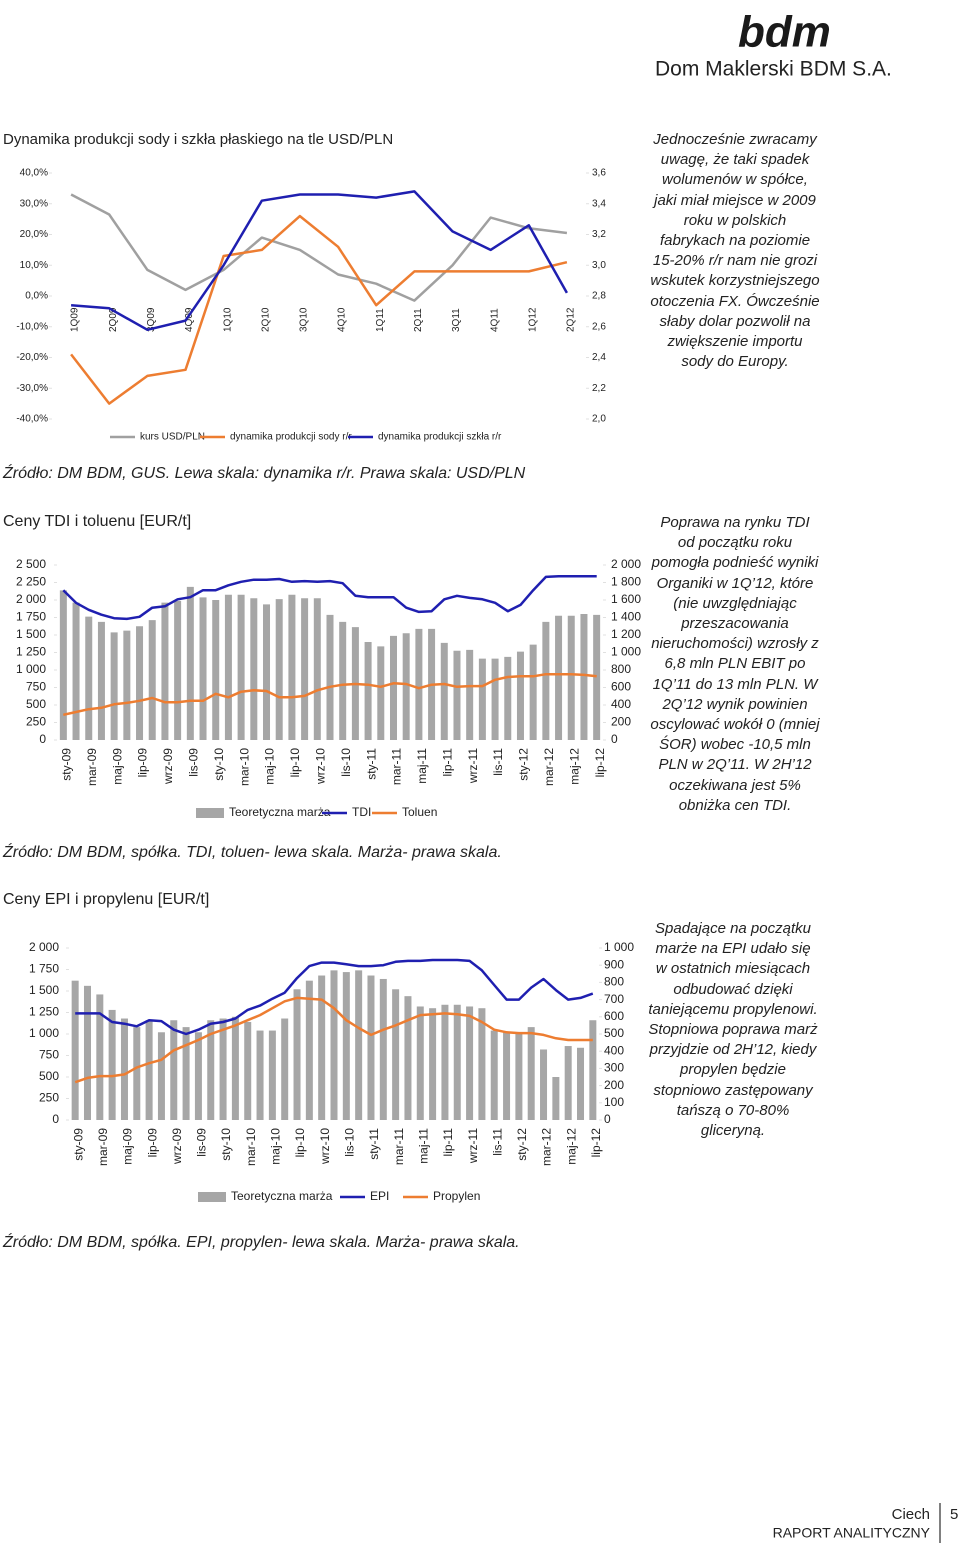 The width and height of the screenshot is (960, 1545). Describe the element at coordinates (276, 1146) in the screenshot. I see `x-tick-label: maj-10` at that location.